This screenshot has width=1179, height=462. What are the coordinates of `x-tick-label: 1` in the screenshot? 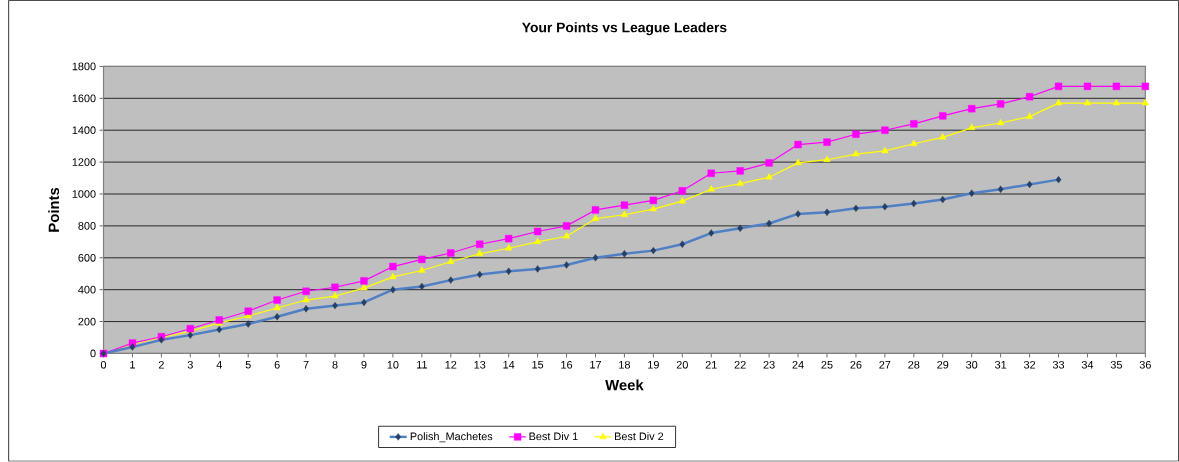 It's located at (132, 365).